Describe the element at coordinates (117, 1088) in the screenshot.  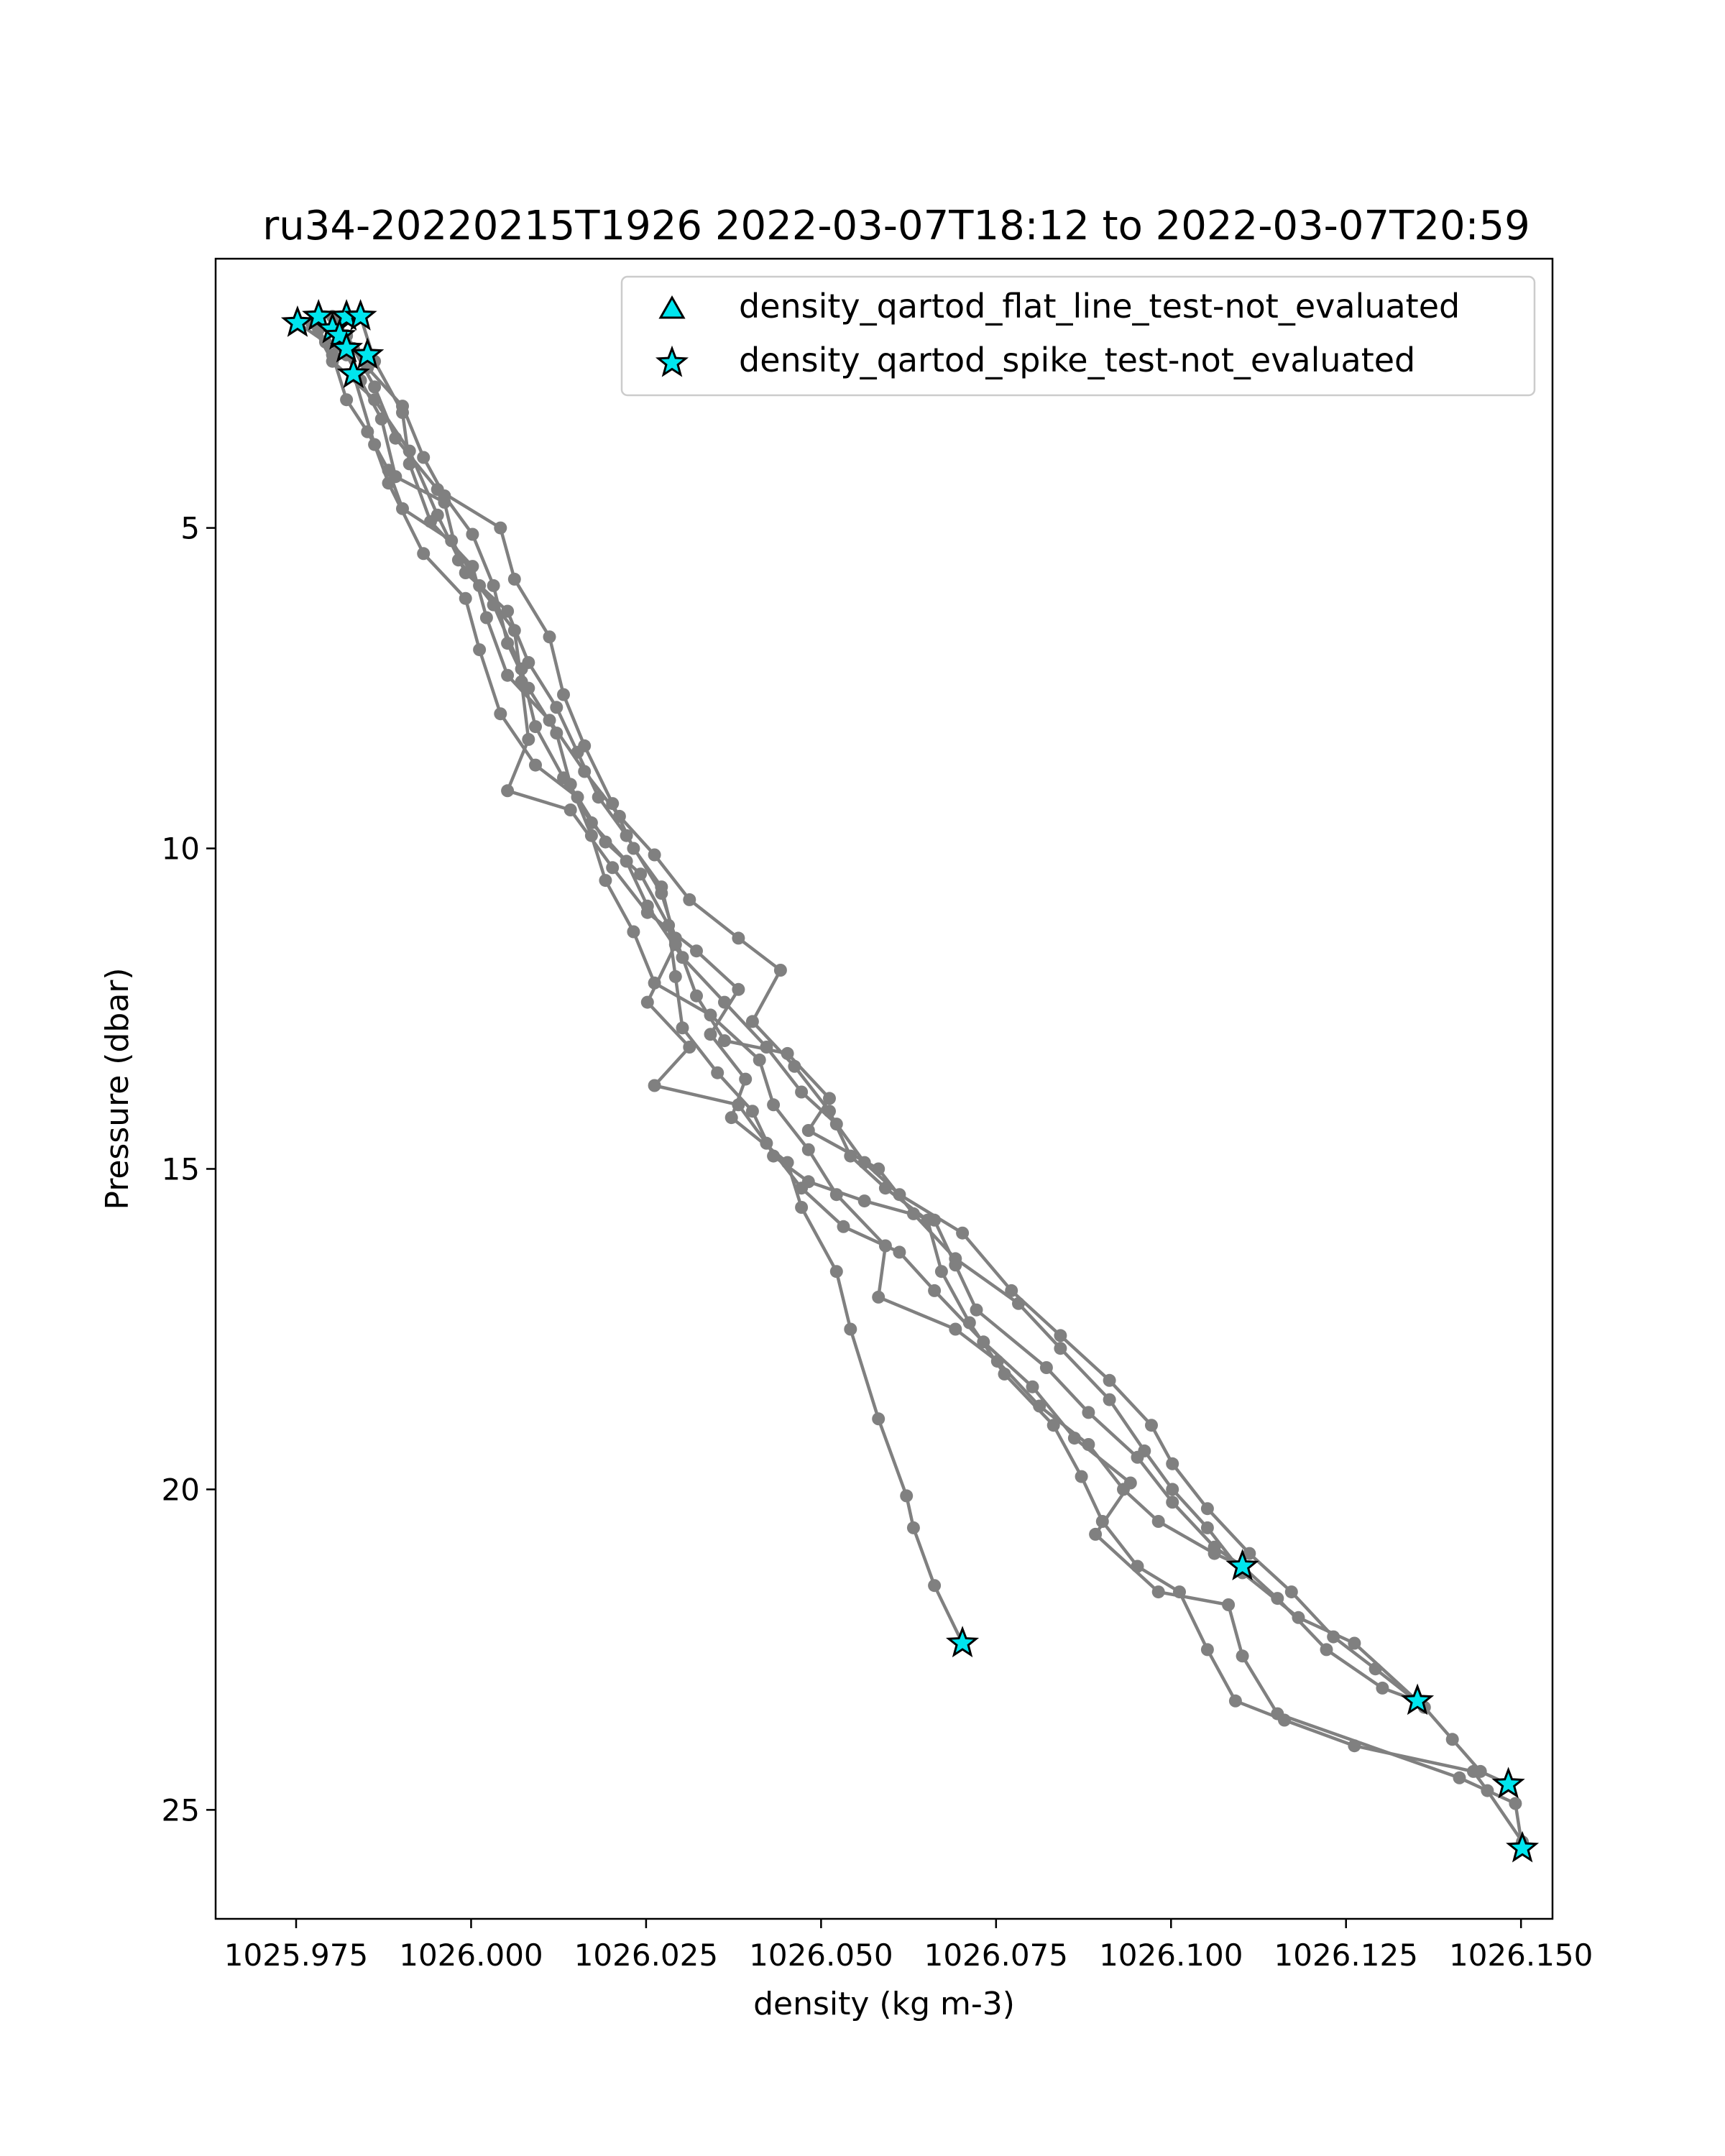
I see `y-axis-label: Pressure (dbar)` at that location.